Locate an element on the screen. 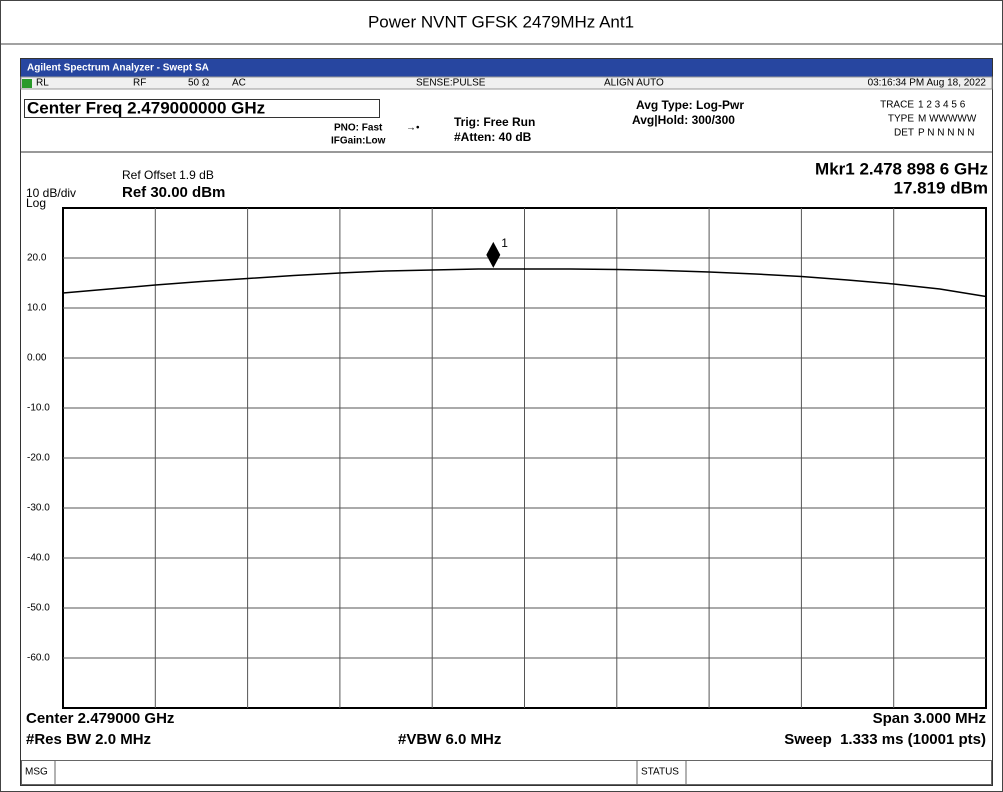 The width and height of the screenshot is (1003, 792). msg: MSG is located at coordinates (36, 772).